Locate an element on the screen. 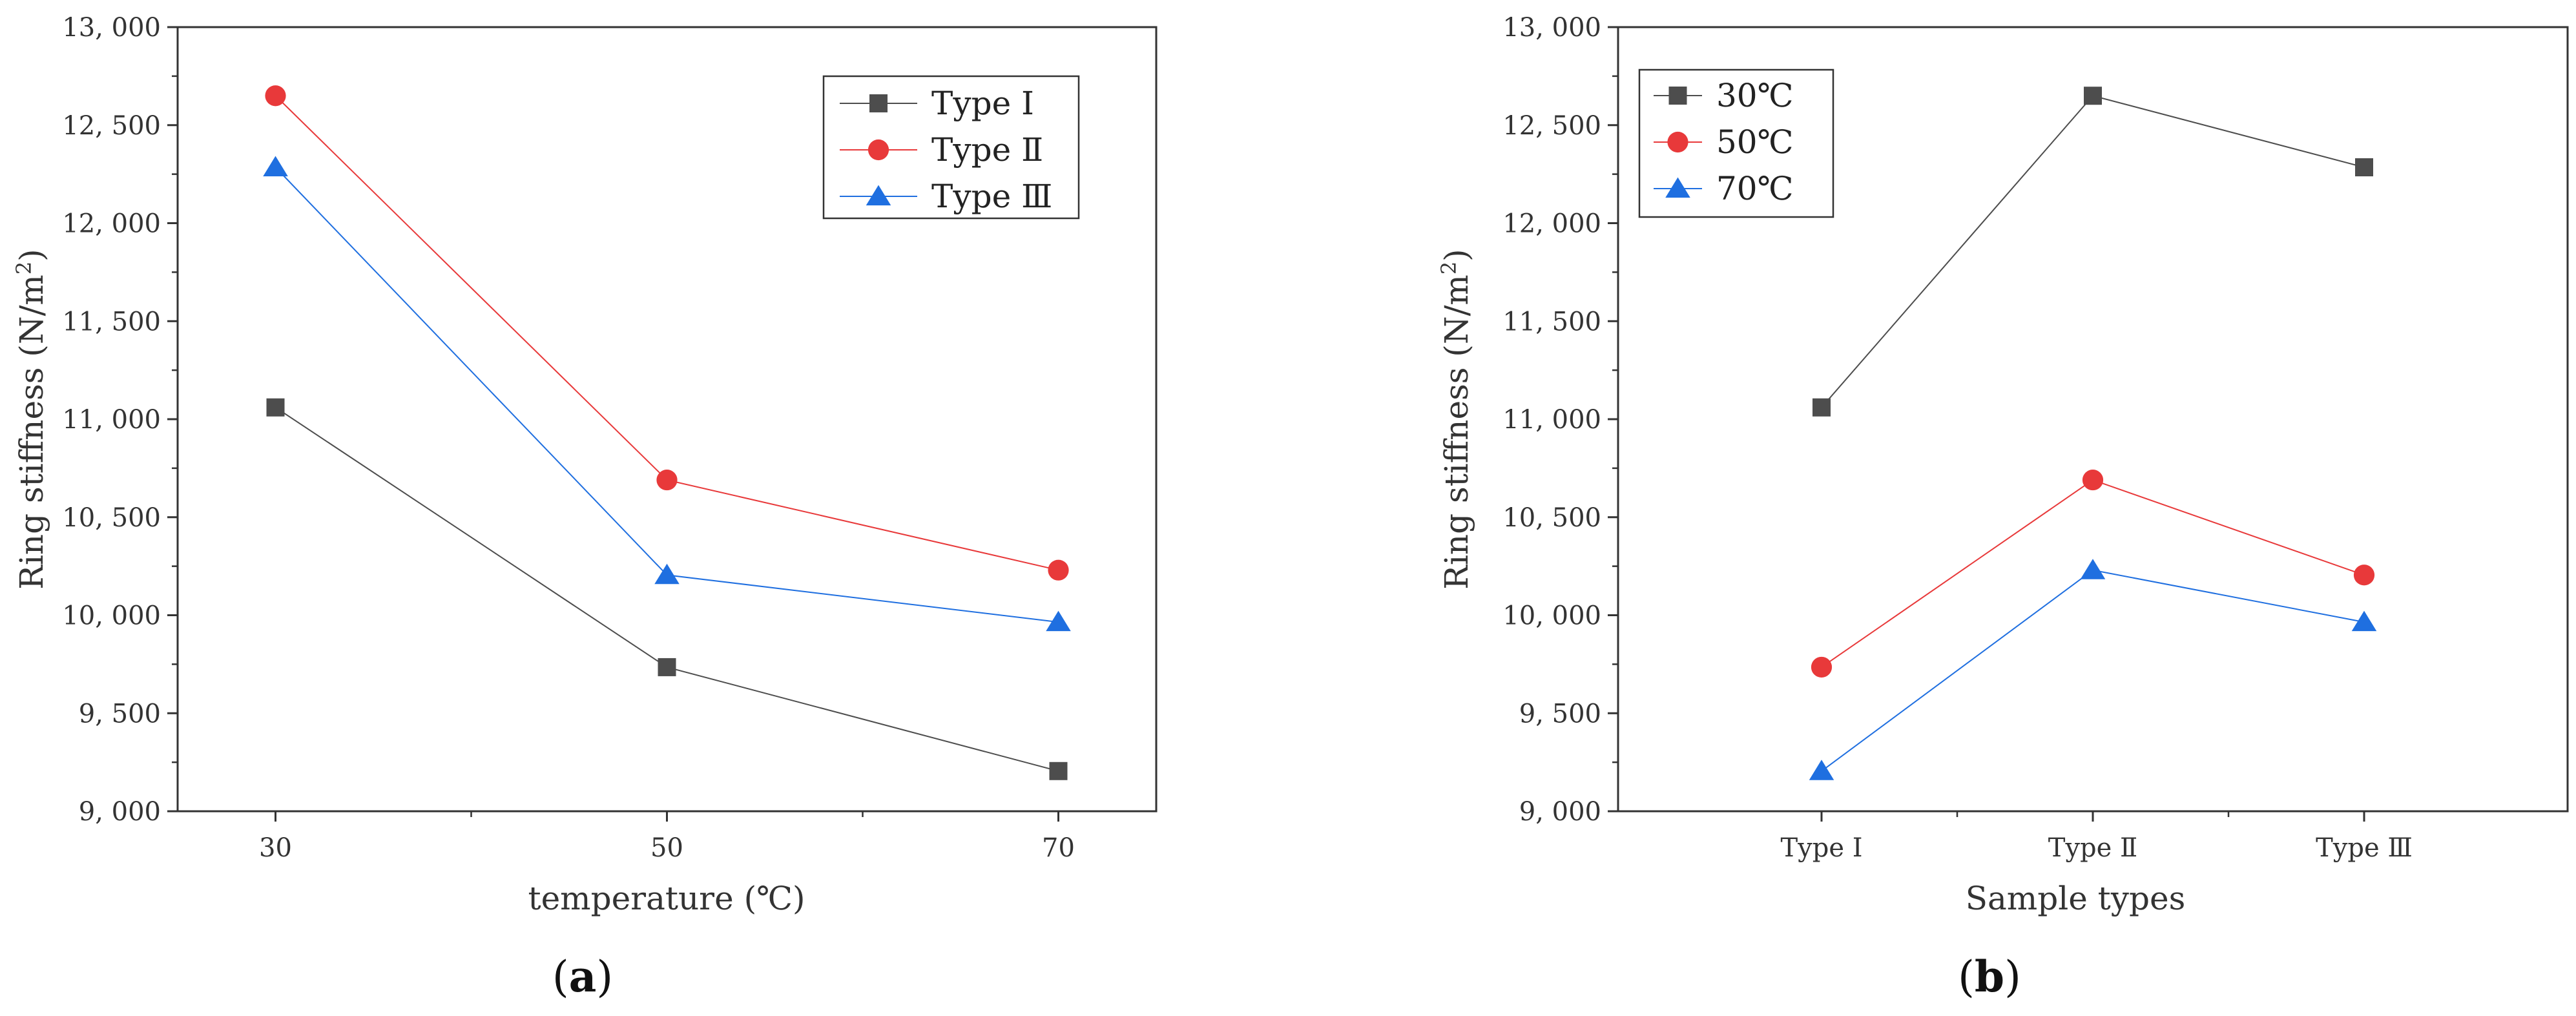 Image resolution: width=2576 pixels, height=1016 pixels. x-tick-label: Type Ⅰ is located at coordinates (1821, 848).